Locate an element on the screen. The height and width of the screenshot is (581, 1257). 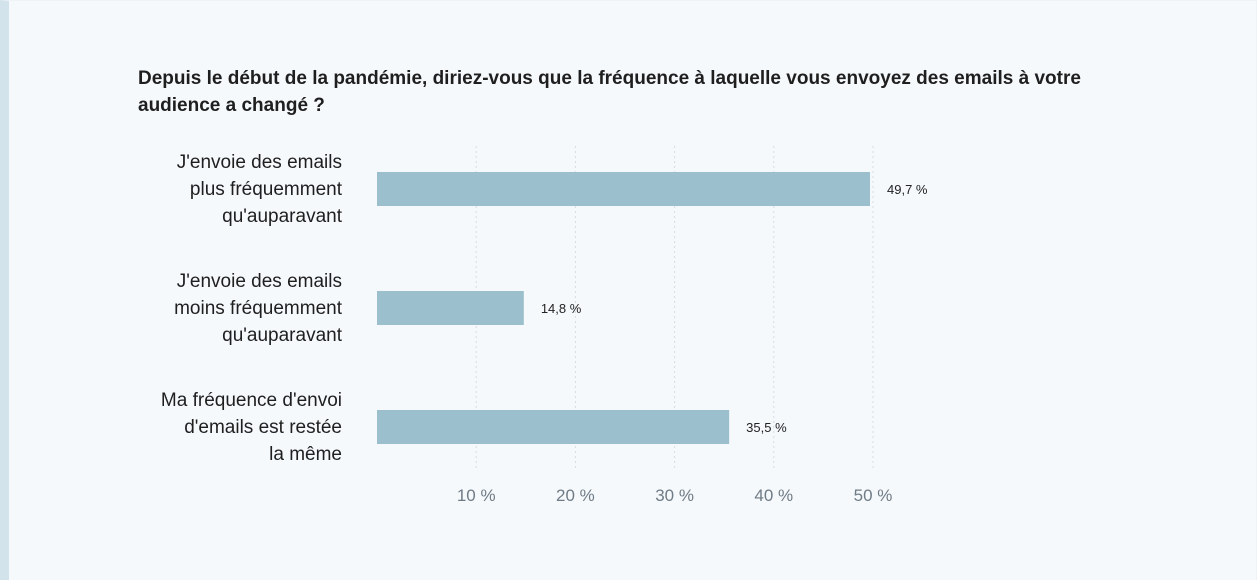
bar-value-label-2: 14,8 % is located at coordinates (561, 308).